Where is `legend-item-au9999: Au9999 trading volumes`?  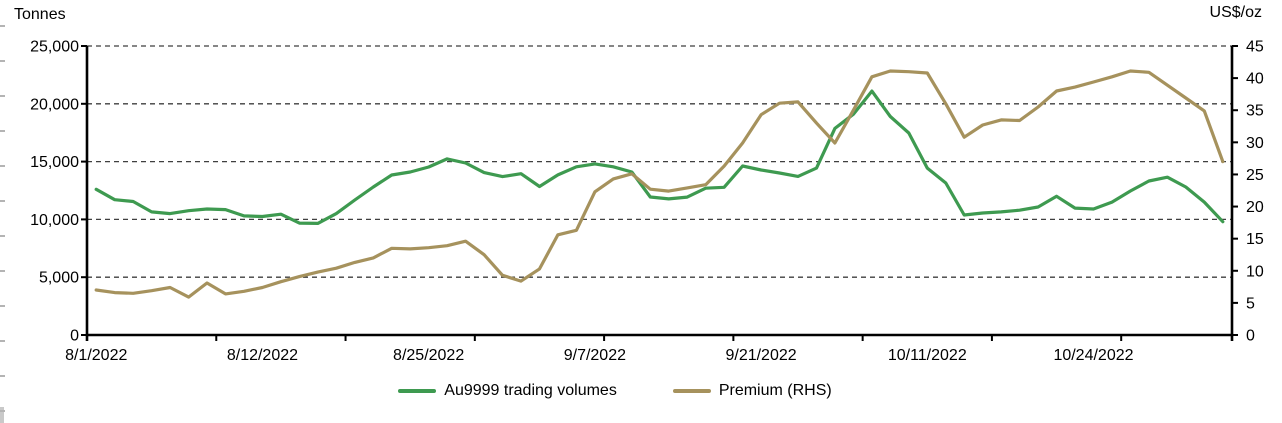 legend-item-au9999: Au9999 trading volumes is located at coordinates (507, 391).